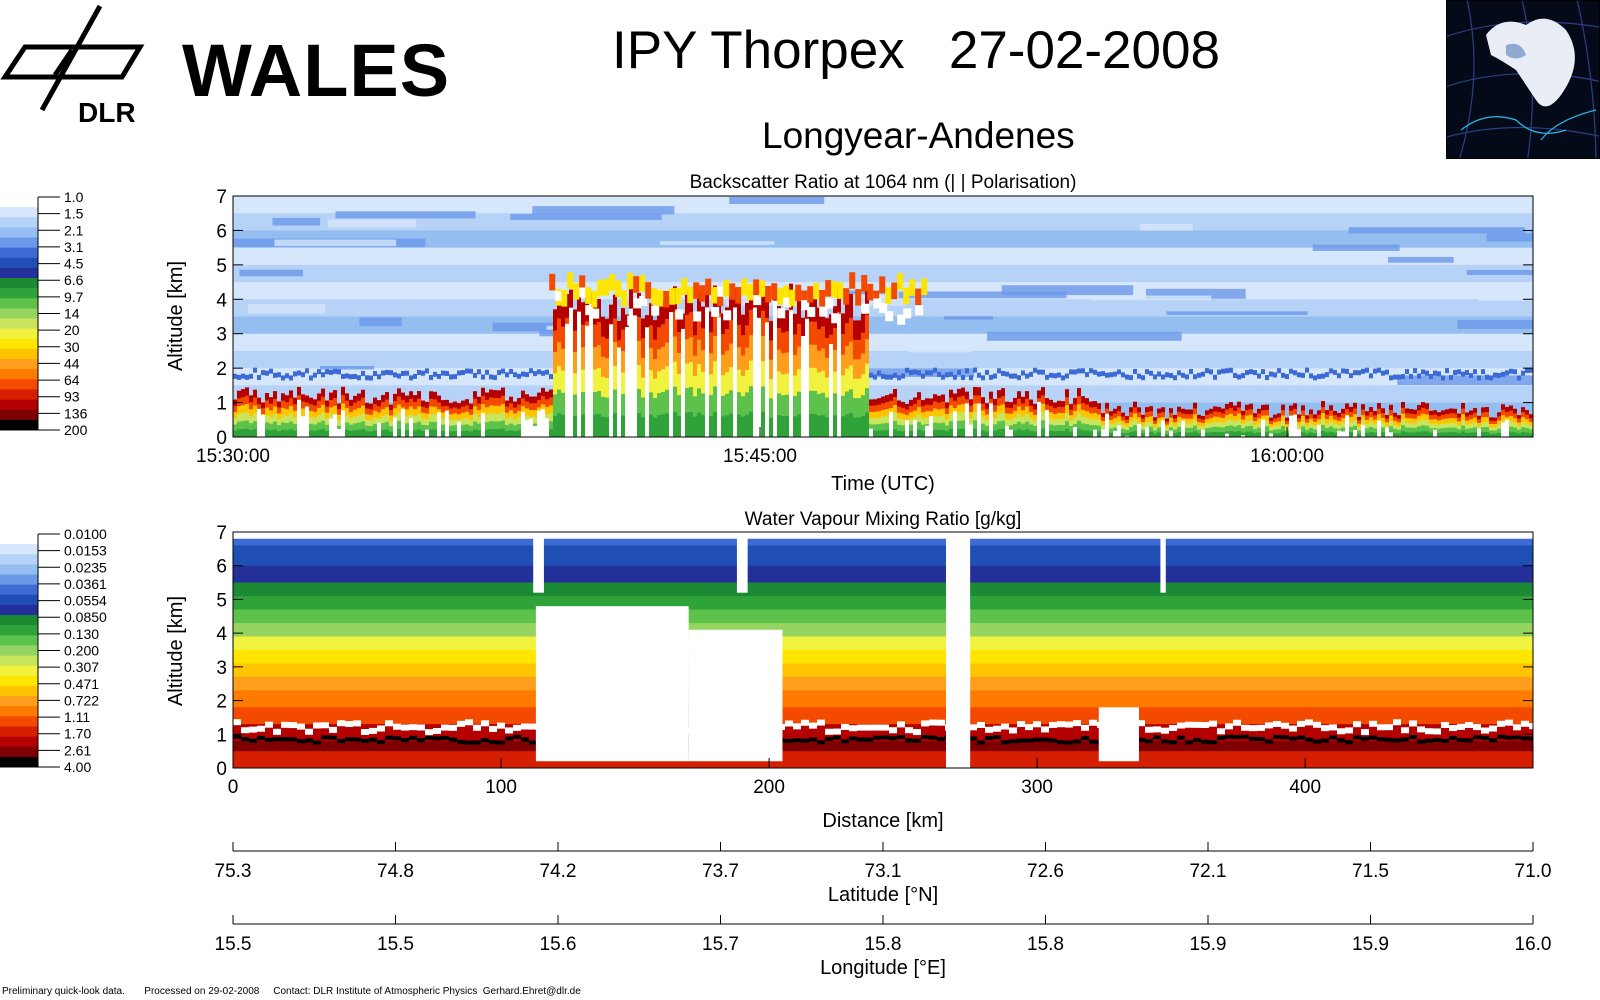  I want to click on longitude-tick-label: 15.9, so click(1208, 944).